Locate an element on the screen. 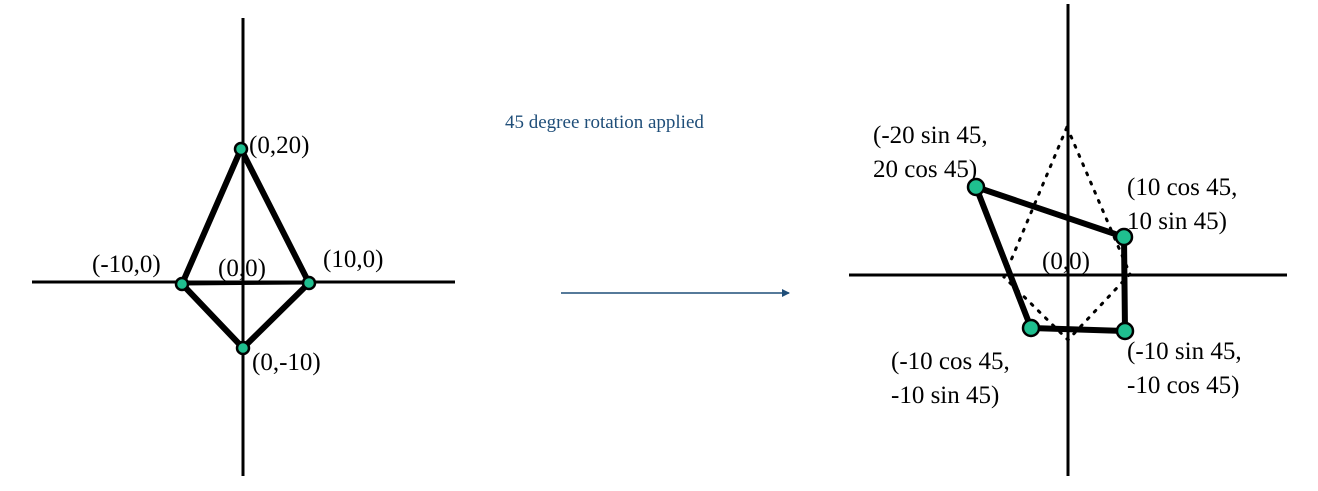  right-label-lower-right: (-10 sin 45, -10 cos 45) is located at coordinates (1187, 368).